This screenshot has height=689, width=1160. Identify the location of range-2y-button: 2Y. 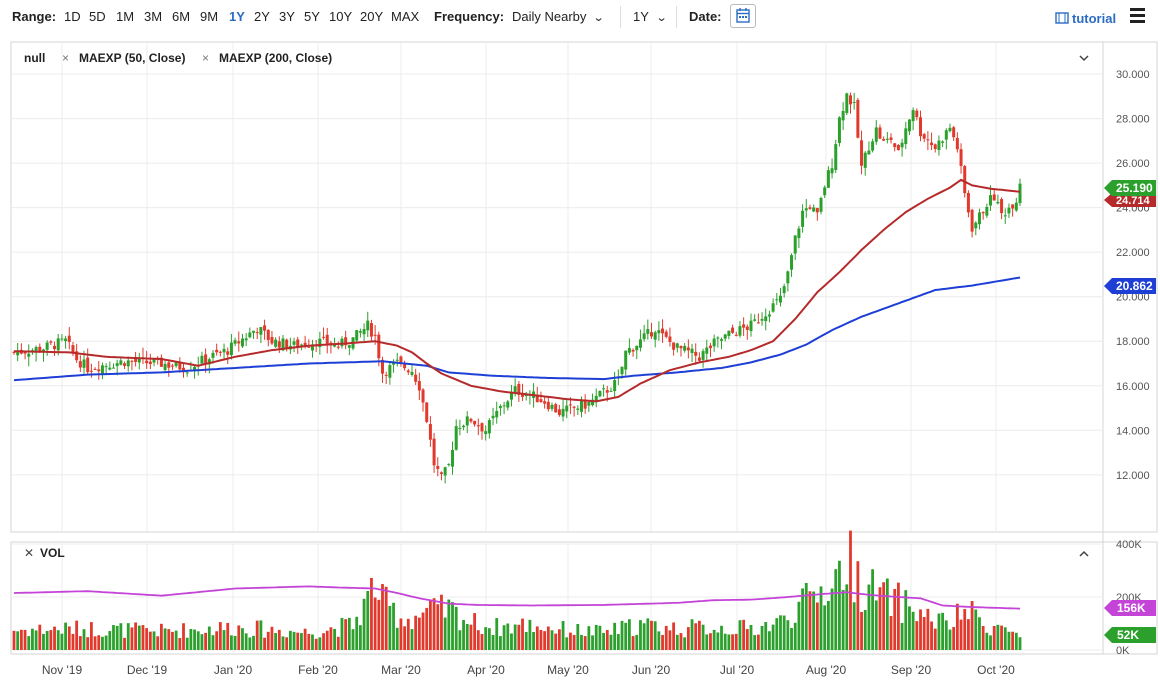
(262, 16).